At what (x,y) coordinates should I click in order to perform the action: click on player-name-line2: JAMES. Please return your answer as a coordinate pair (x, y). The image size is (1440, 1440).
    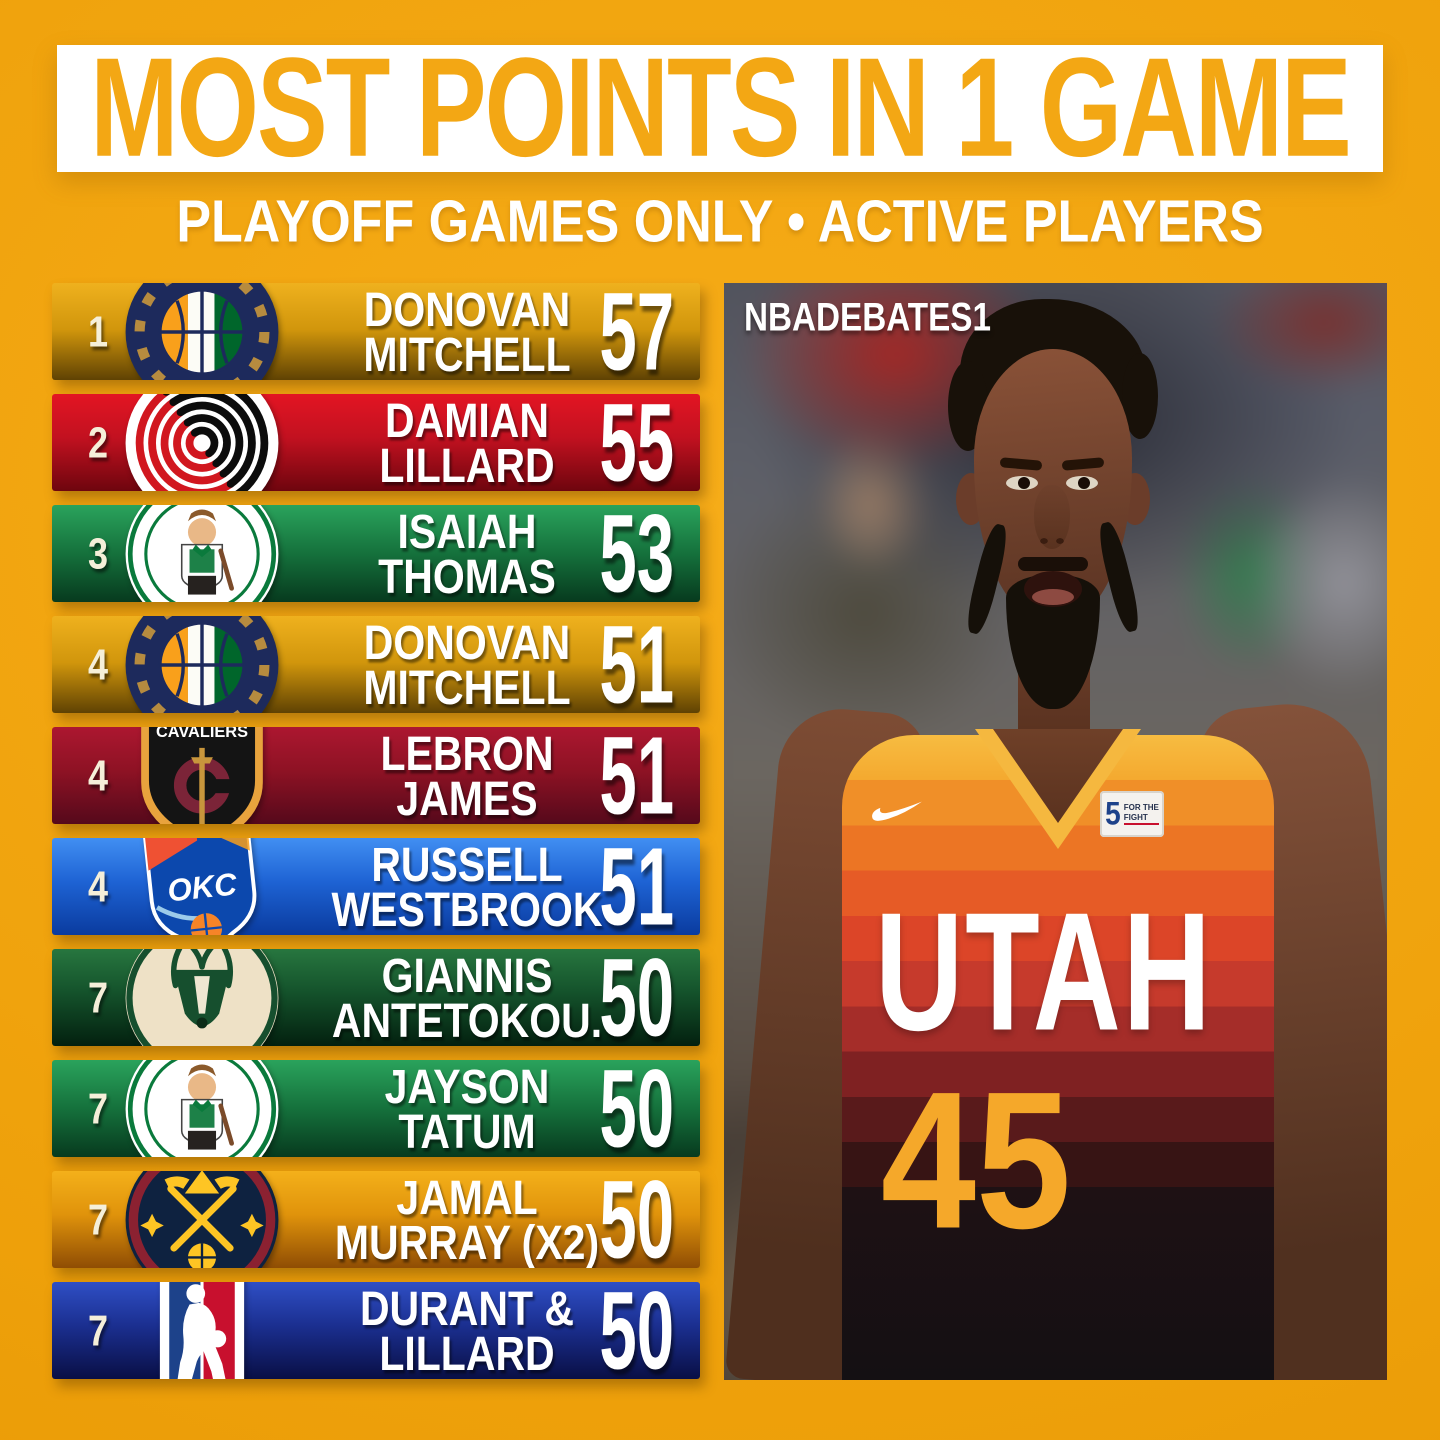
    Looking at the image, I should click on (467, 797).